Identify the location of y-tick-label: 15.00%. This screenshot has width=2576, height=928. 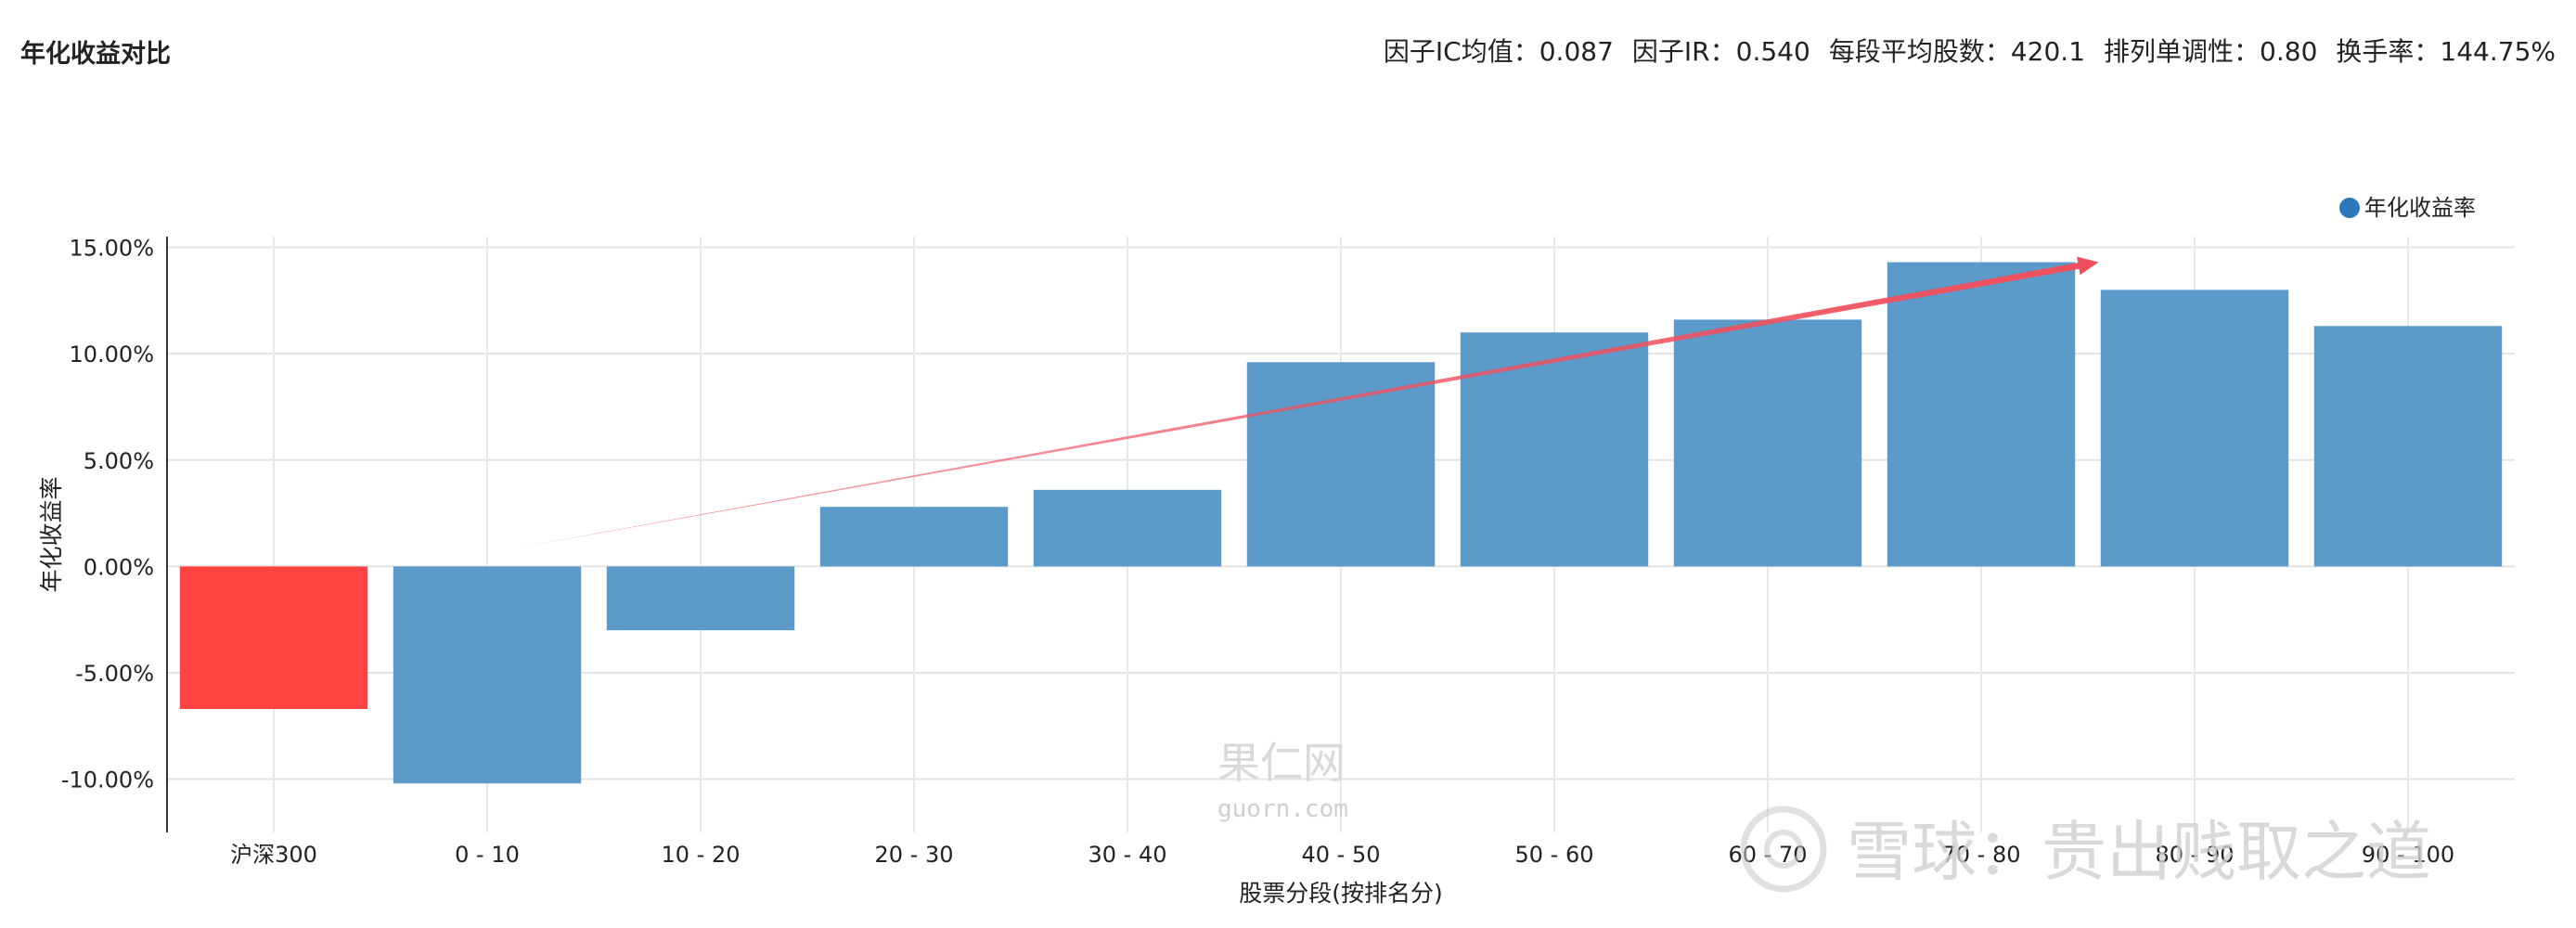
(111, 248).